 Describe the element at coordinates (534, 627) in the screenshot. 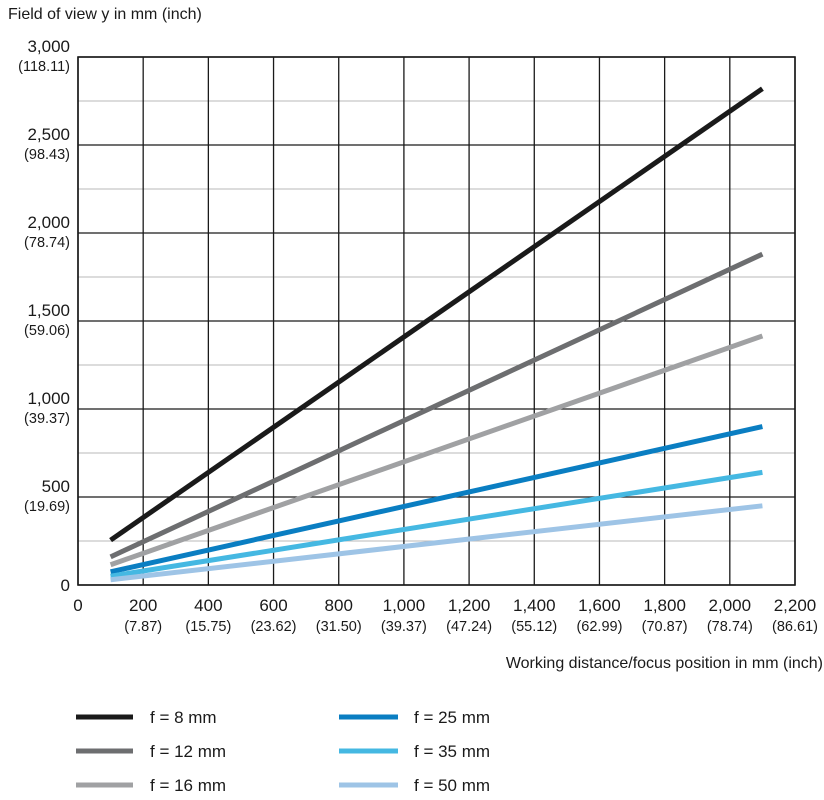

I see `x-tick-sublabel: (55.12)` at that location.